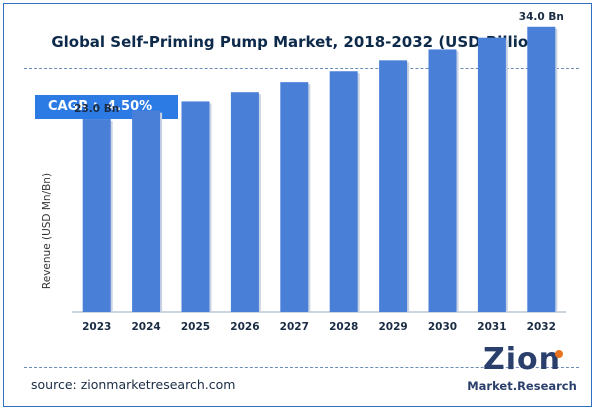  What do you see at coordinates (491, 327) in the screenshot?
I see `x-tick-label: 2031` at bounding box center [491, 327].